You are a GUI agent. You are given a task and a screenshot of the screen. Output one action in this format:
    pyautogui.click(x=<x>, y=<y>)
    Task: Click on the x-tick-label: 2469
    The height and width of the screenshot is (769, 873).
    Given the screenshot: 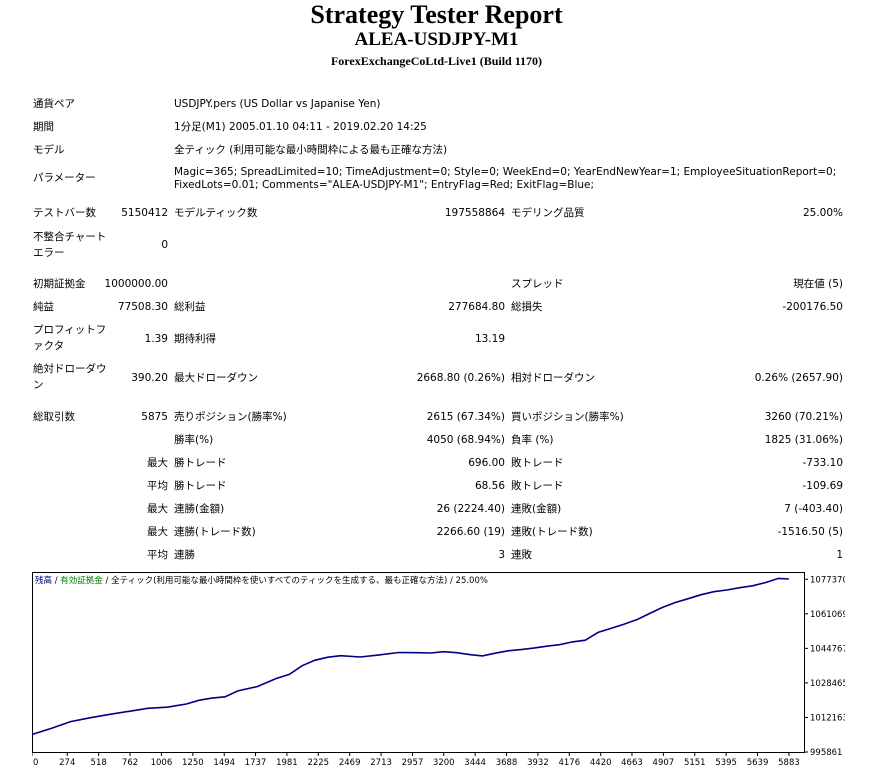 What is the action you would take?
    pyautogui.click(x=350, y=763)
    